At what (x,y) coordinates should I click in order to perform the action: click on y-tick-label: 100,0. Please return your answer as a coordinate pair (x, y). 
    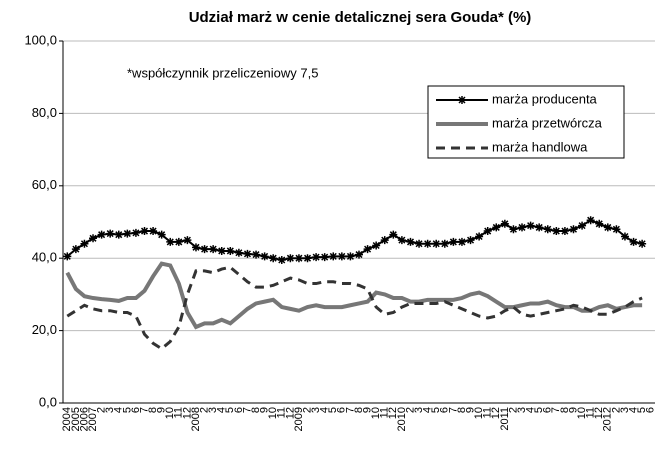
    Looking at the image, I should click on (40, 39).